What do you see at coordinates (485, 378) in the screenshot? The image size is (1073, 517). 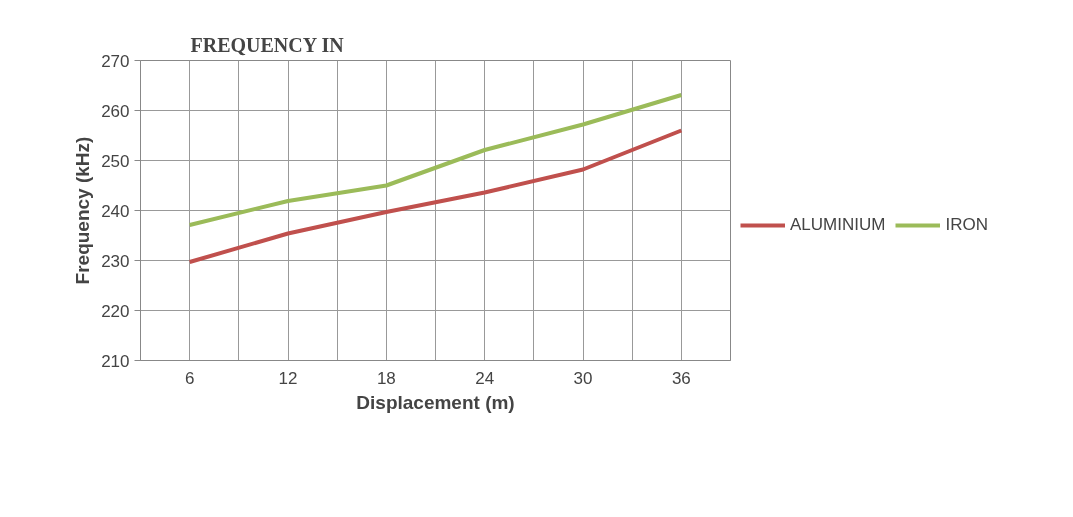 I see `x-tick-label: 24` at bounding box center [485, 378].